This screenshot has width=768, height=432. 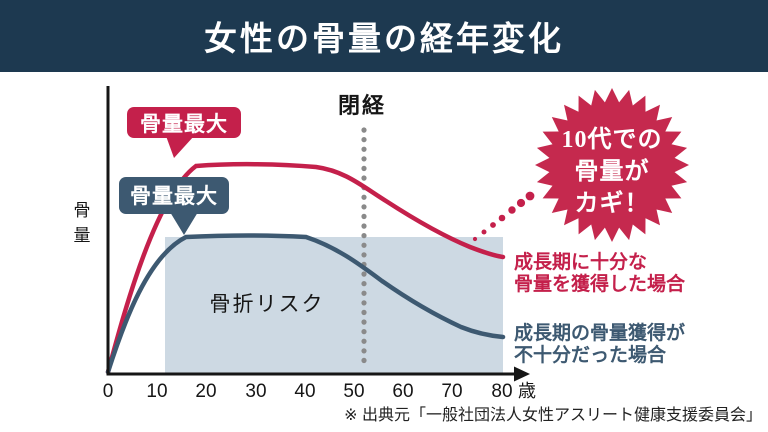 What do you see at coordinates (108, 391) in the screenshot?
I see `x-tick-0: 0` at bounding box center [108, 391].